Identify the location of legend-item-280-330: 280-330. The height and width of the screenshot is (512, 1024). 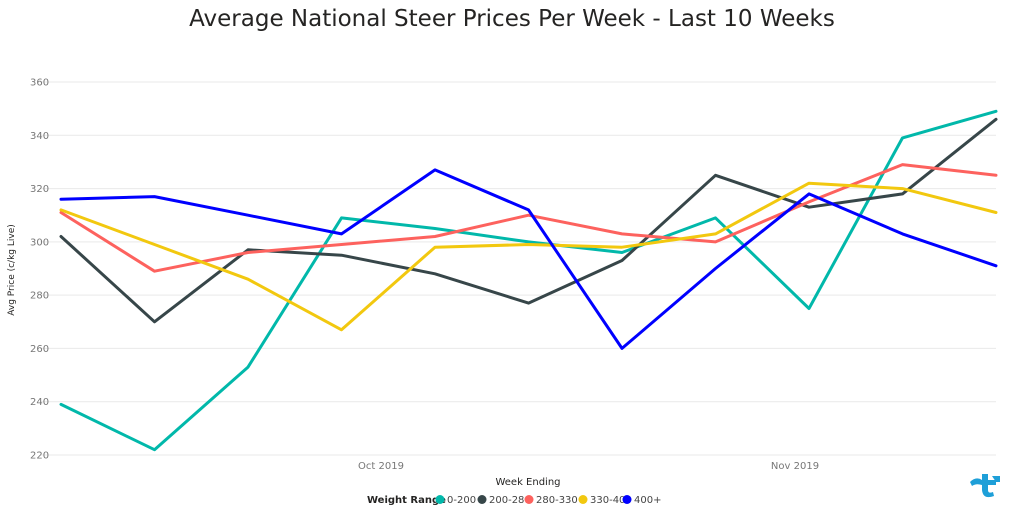
(551, 500).